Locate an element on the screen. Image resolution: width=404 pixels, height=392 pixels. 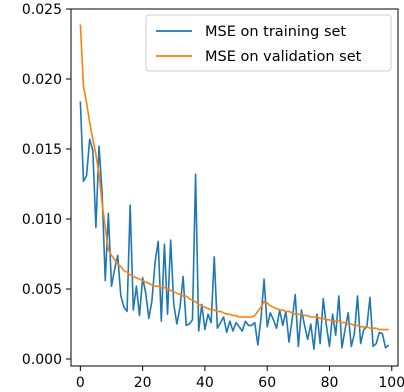
legend-label-training: MSE on training set is located at coordinates (275, 32).